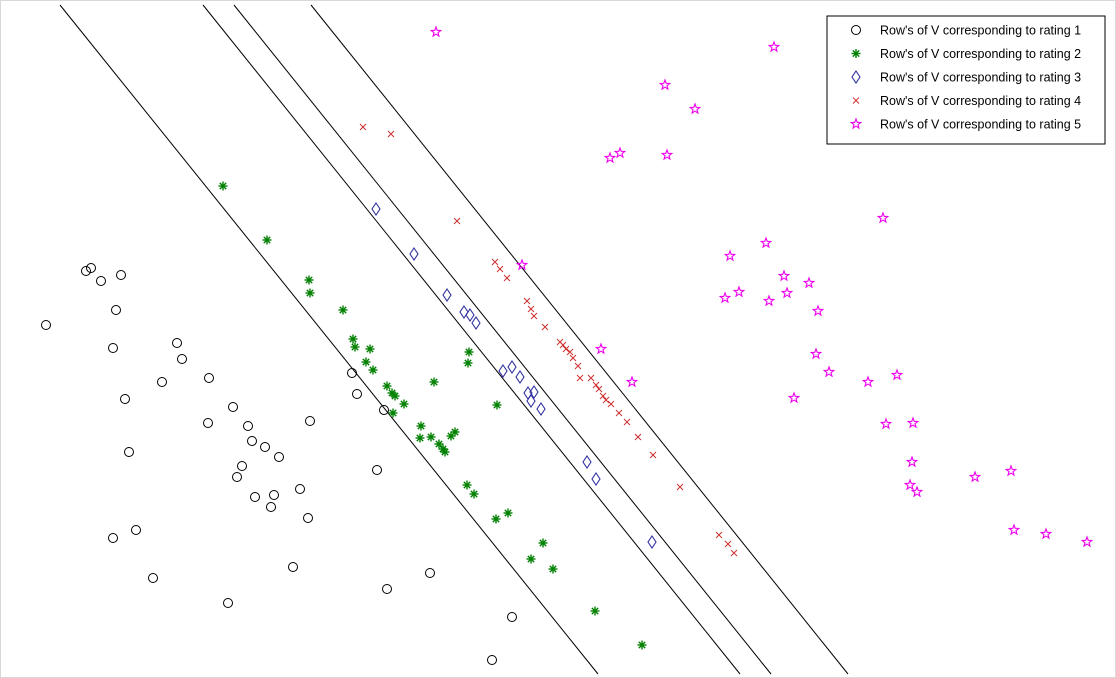  I want to click on legend-label-rating-1: Row's of V corresponding to rating 1, so click(980, 31).